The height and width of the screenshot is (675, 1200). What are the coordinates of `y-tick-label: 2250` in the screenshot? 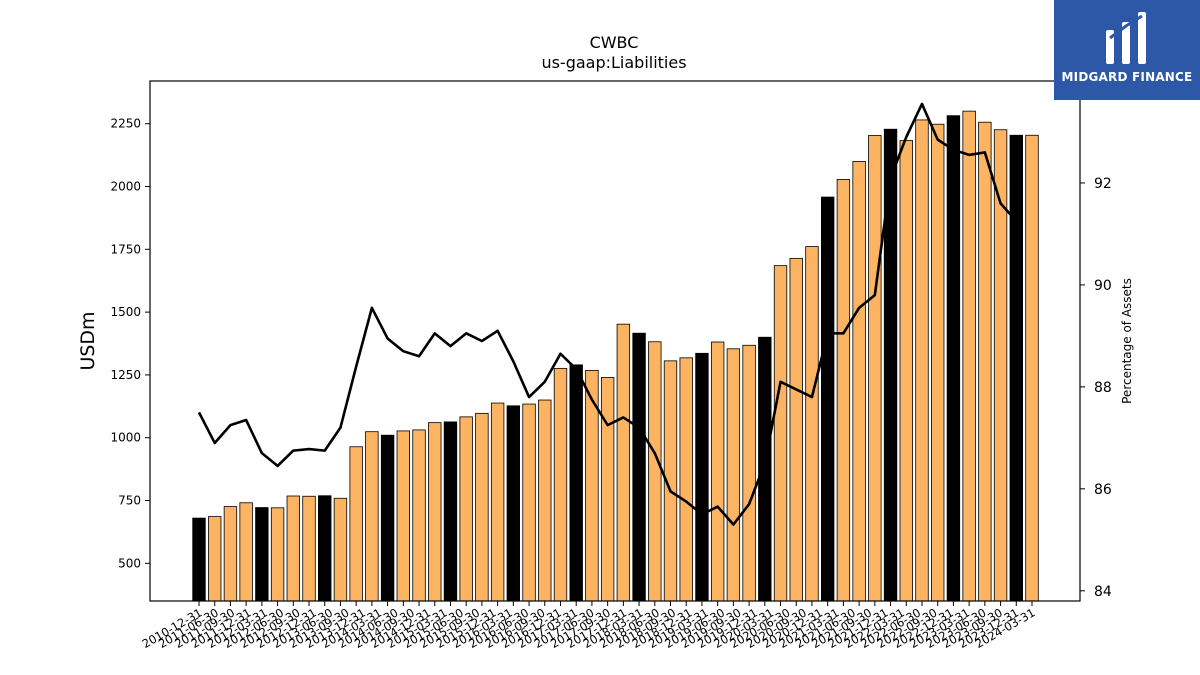 It's located at (125, 124).